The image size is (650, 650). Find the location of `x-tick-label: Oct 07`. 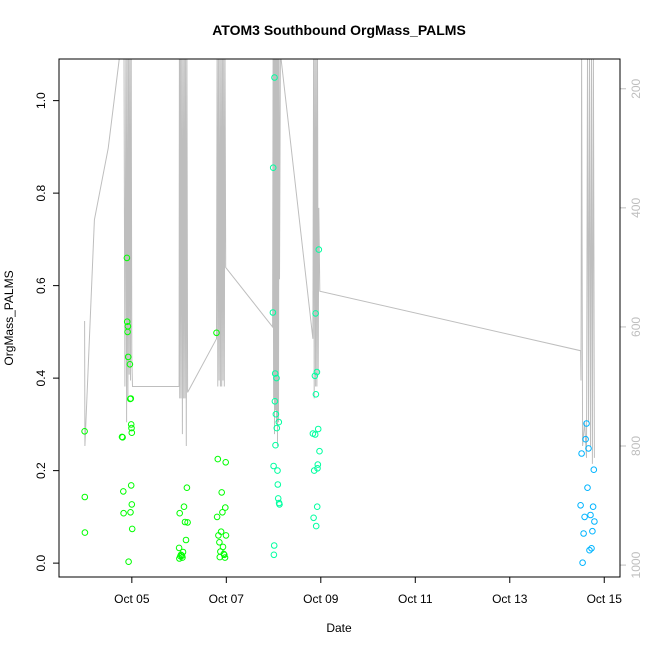

x-tick-label: Oct 07 is located at coordinates (227, 599).